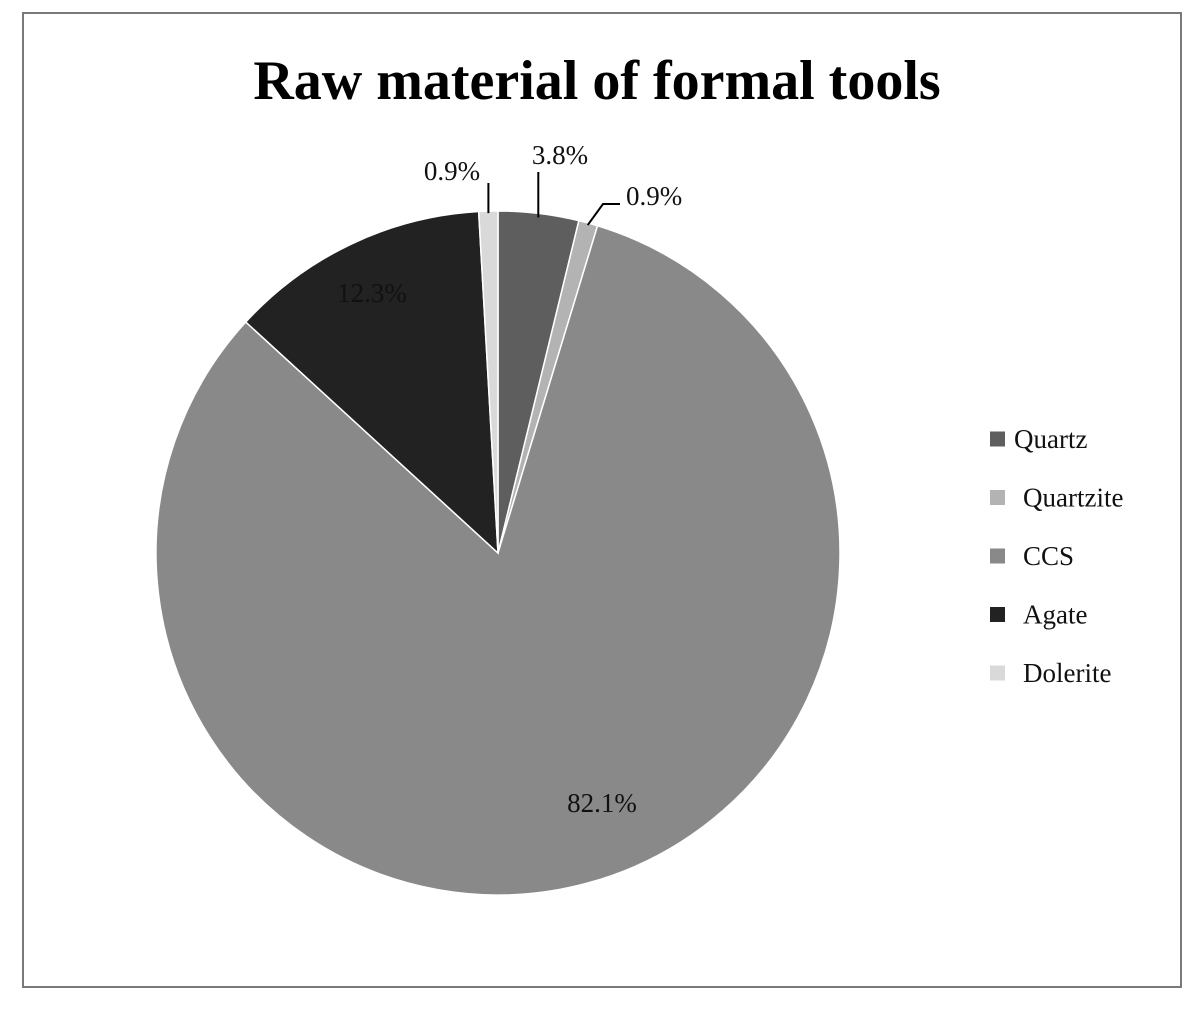 The height and width of the screenshot is (1009, 1200). What do you see at coordinates (1048, 556) in the screenshot?
I see `legend-label-ccs: CCS` at bounding box center [1048, 556].